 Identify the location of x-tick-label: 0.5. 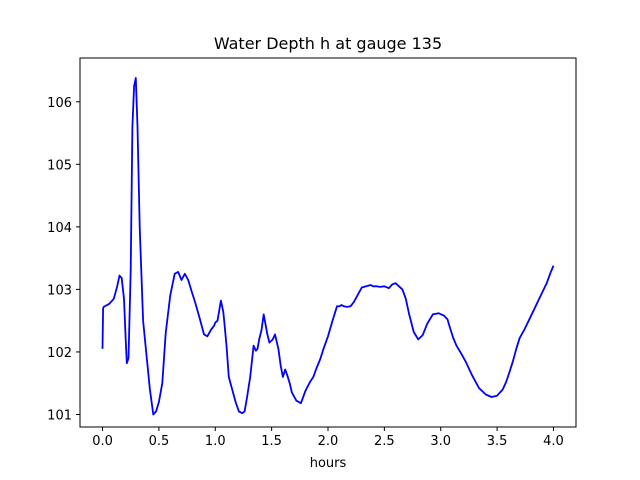
(159, 441).